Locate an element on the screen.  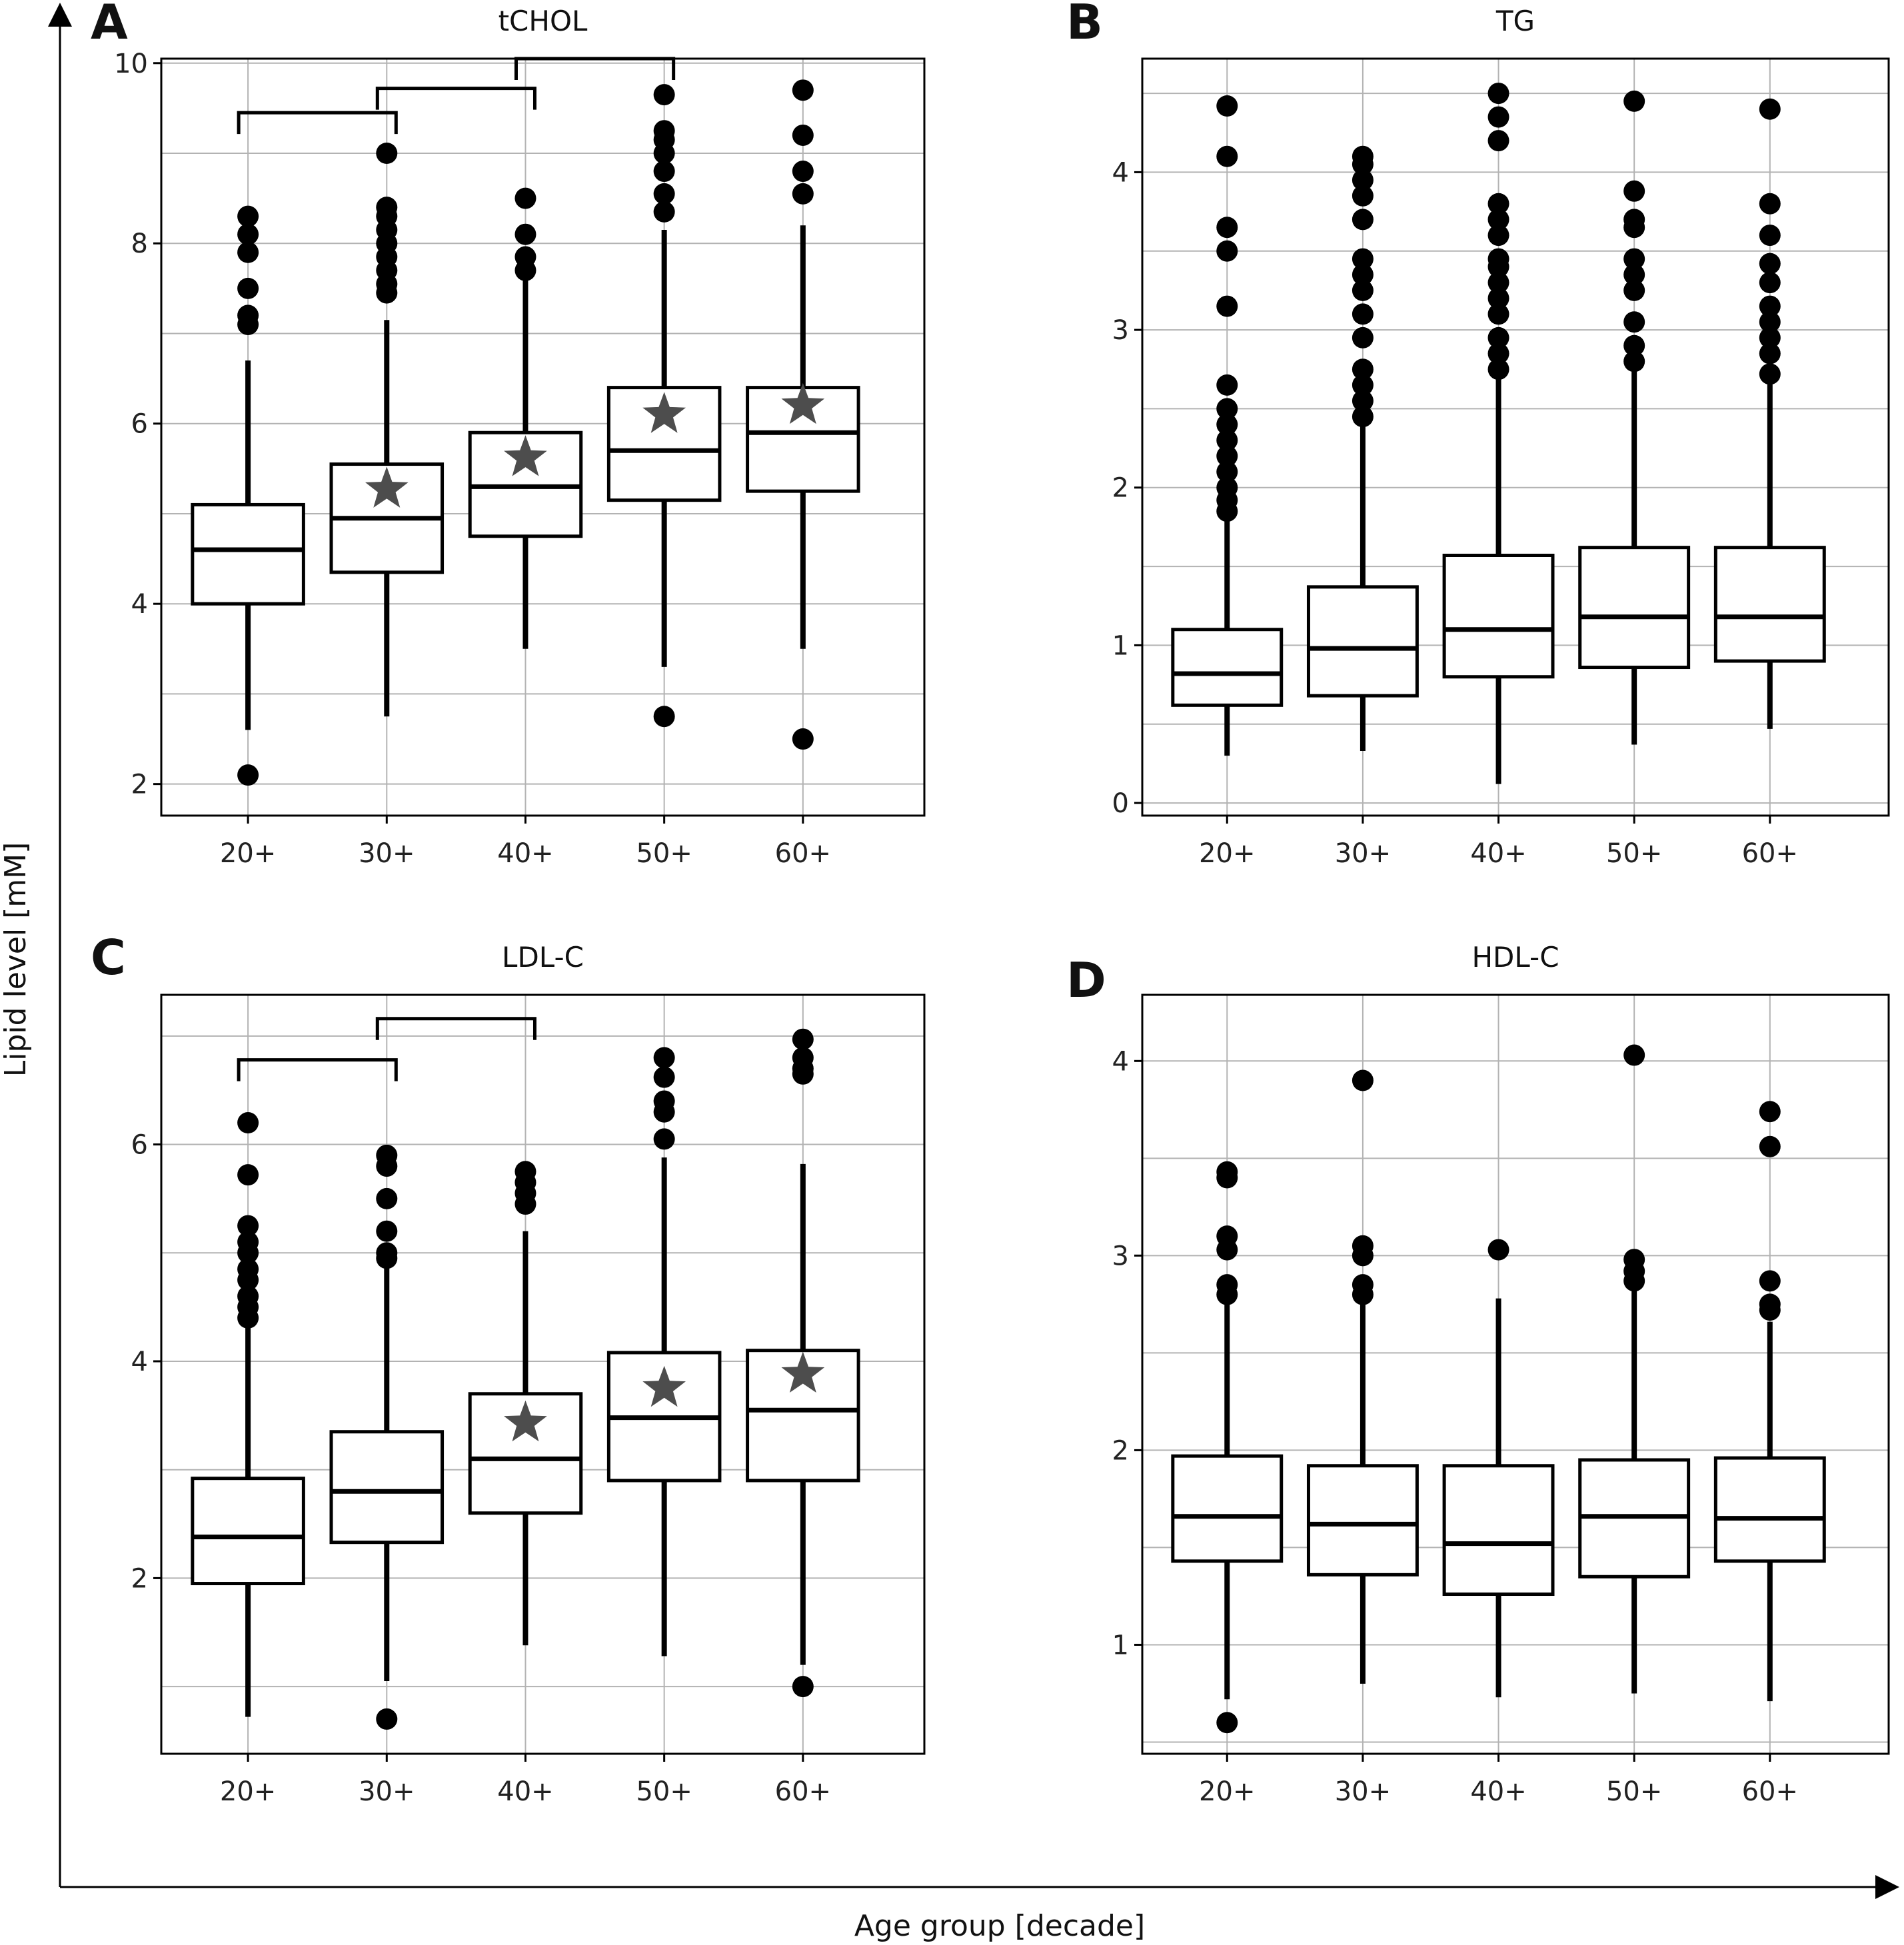
panel-letter: A is located at coordinates (109, 25).